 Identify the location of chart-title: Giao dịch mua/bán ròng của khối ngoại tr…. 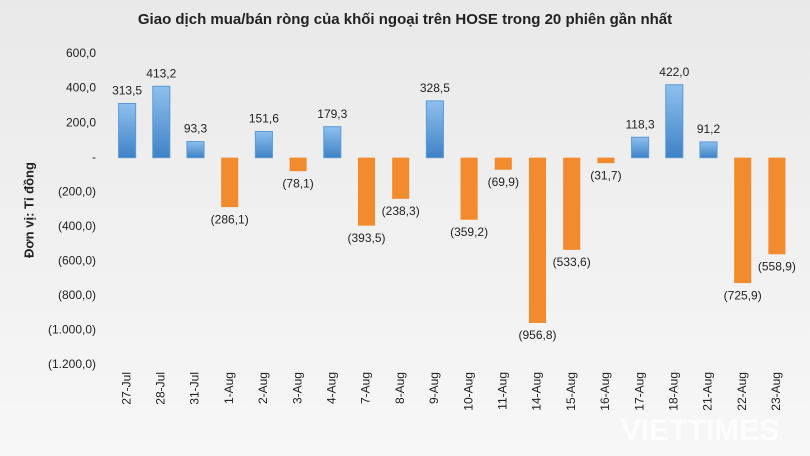
(405, 19).